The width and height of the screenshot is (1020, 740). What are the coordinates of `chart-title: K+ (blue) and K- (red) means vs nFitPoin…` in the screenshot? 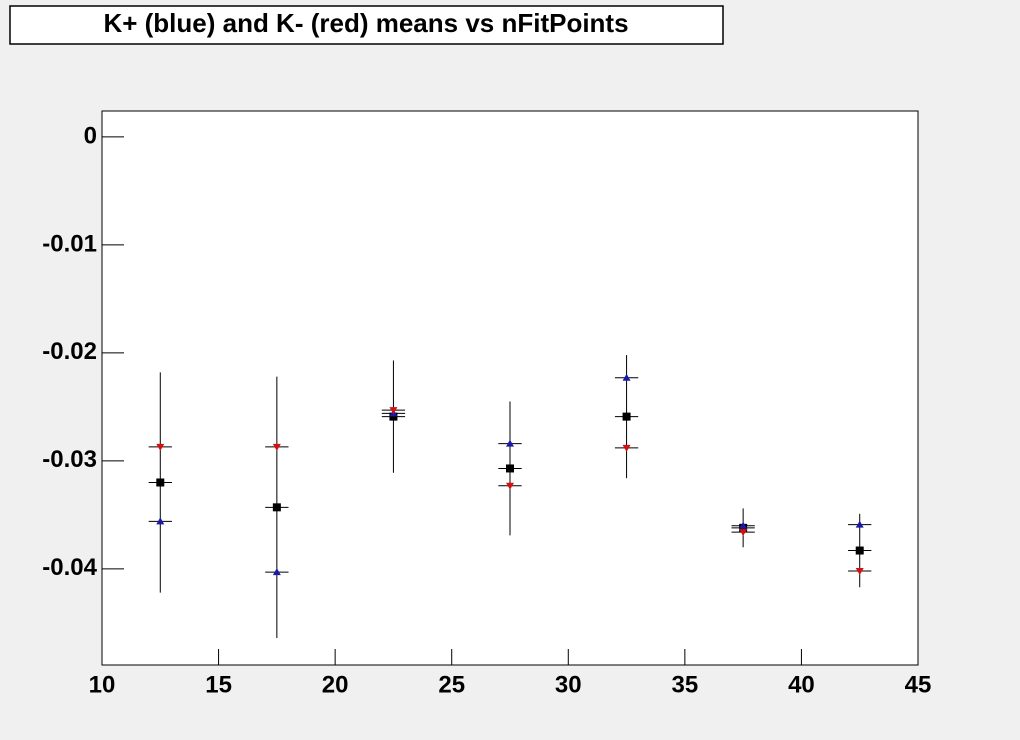 It's located at (365, 23).